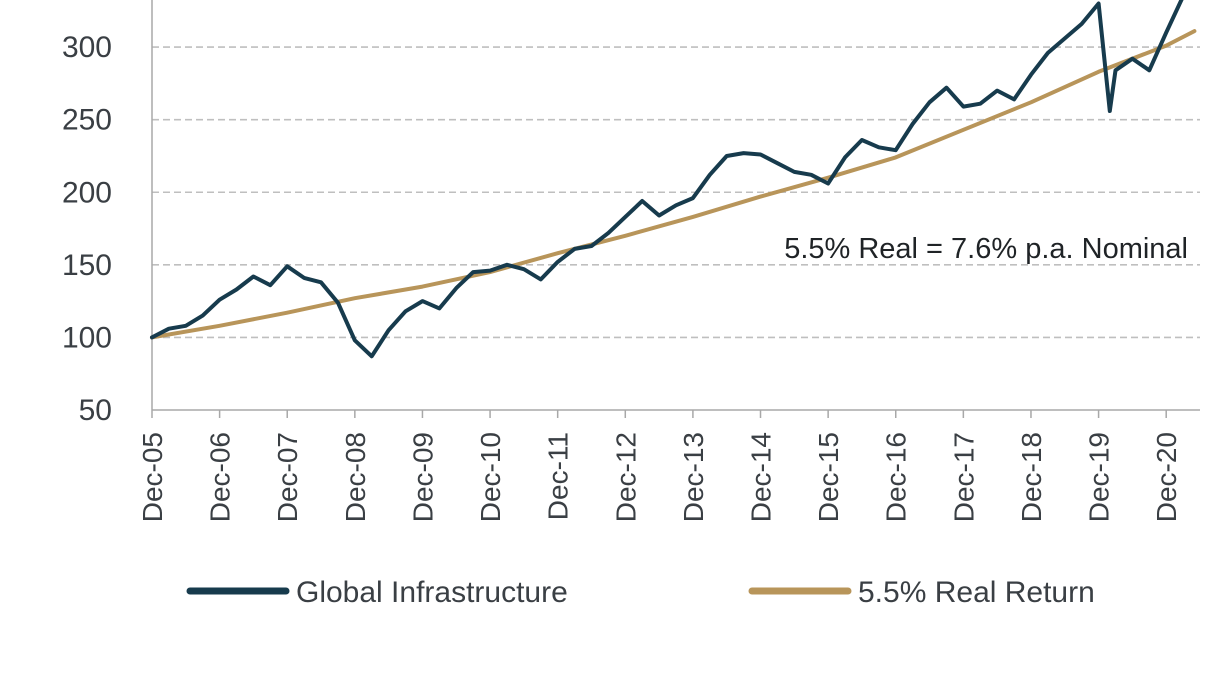 Image resolution: width=1226 pixels, height=690 pixels. What do you see at coordinates (761, 477) in the screenshot?
I see `x-tick-label: Dec-14` at bounding box center [761, 477].